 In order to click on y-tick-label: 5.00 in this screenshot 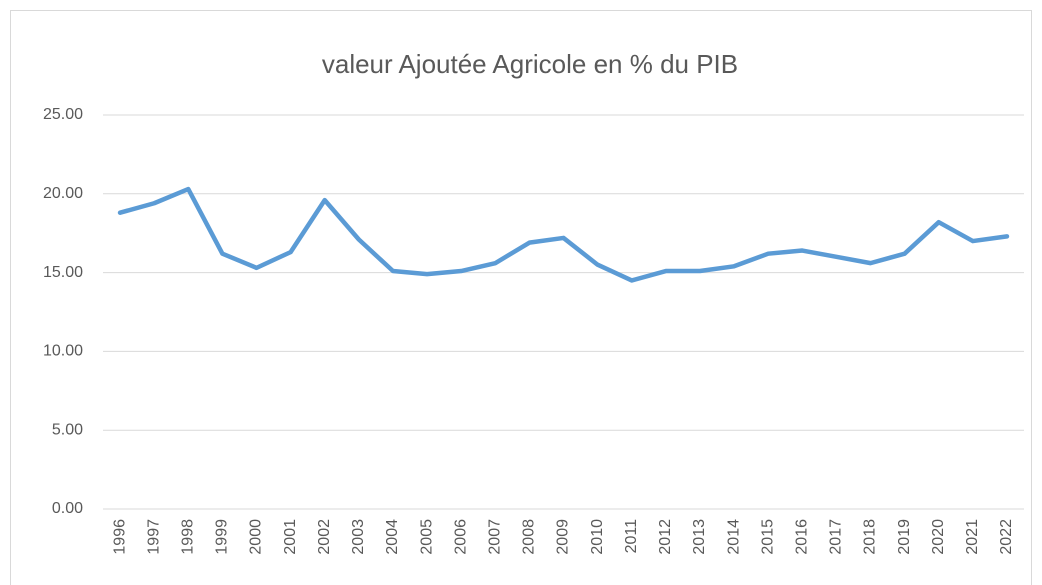, I will do `click(67, 429)`.